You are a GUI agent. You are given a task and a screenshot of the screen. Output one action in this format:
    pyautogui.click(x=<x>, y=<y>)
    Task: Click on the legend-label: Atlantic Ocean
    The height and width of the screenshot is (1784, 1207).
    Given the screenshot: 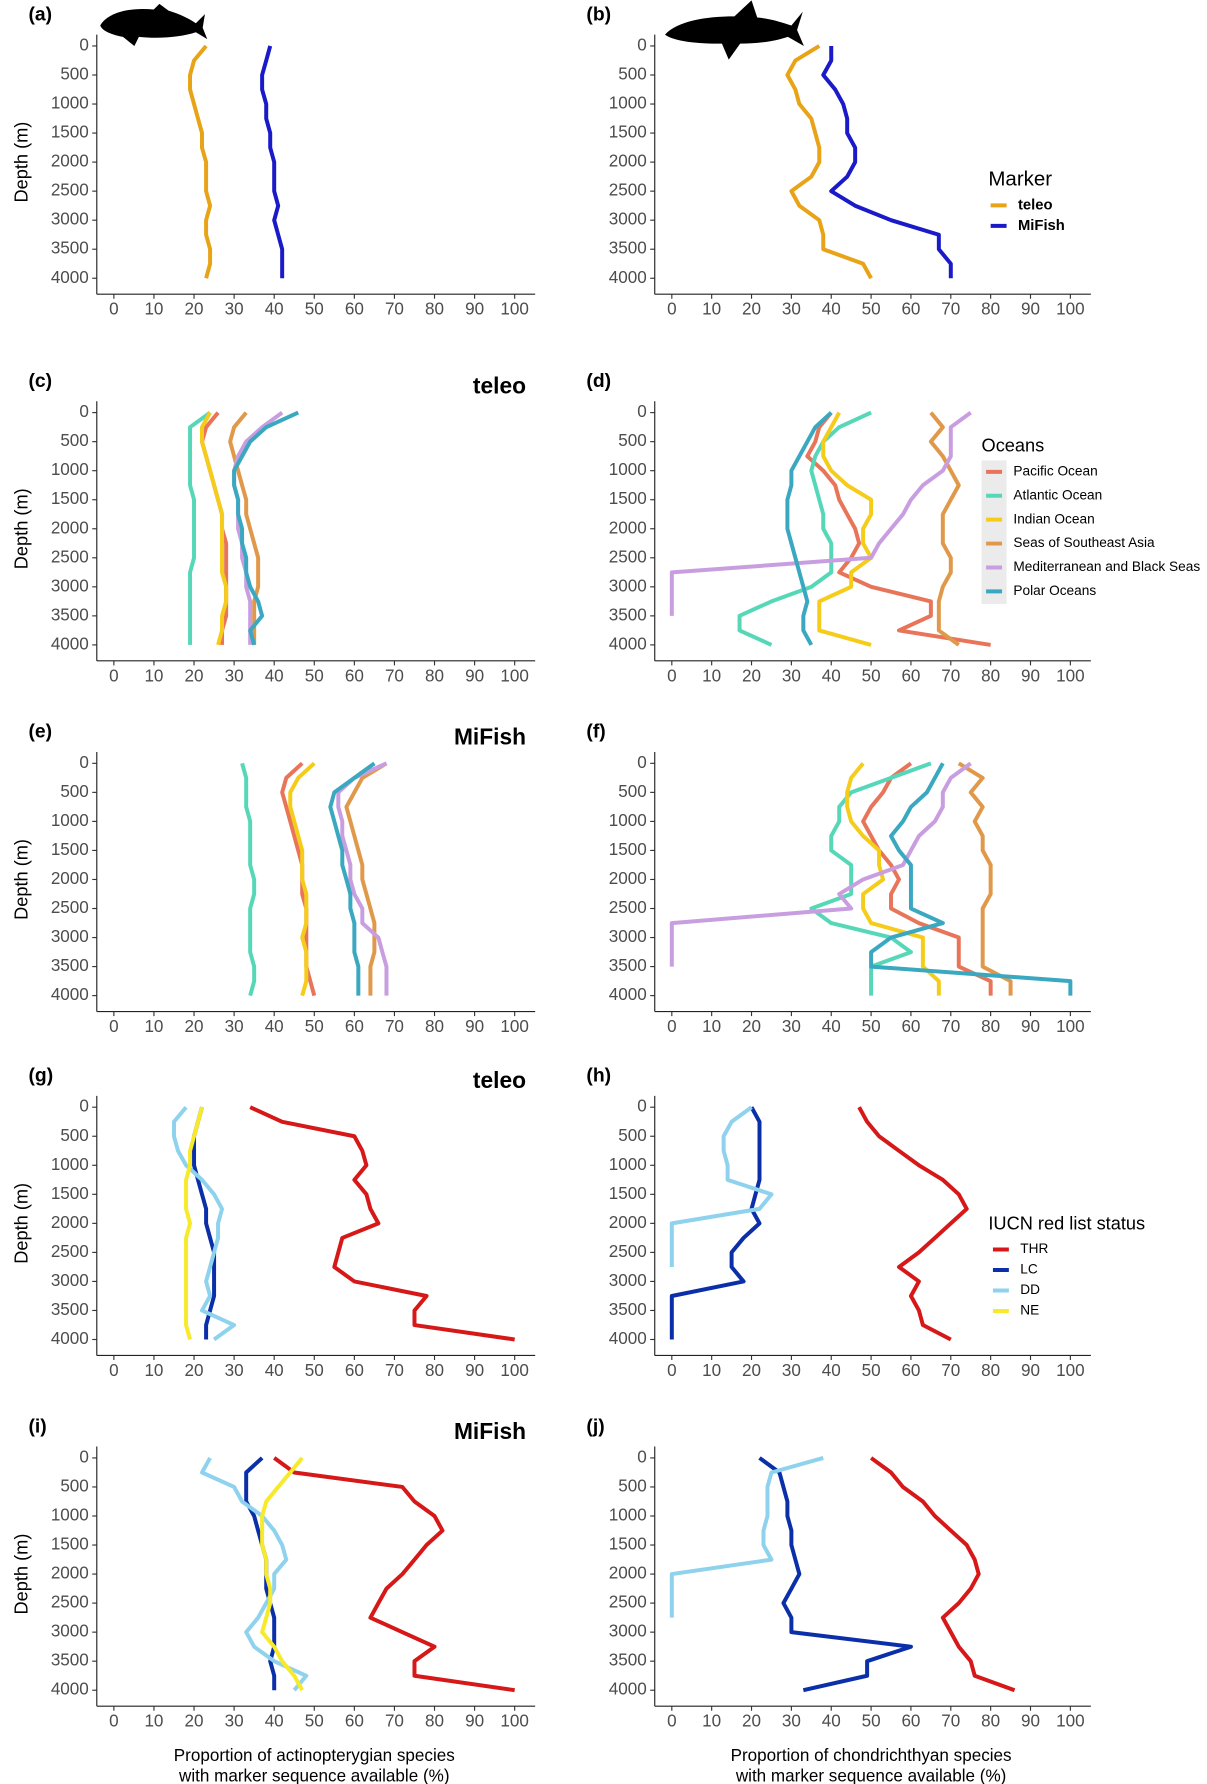 What is the action you would take?
    pyautogui.click(x=1057, y=494)
    